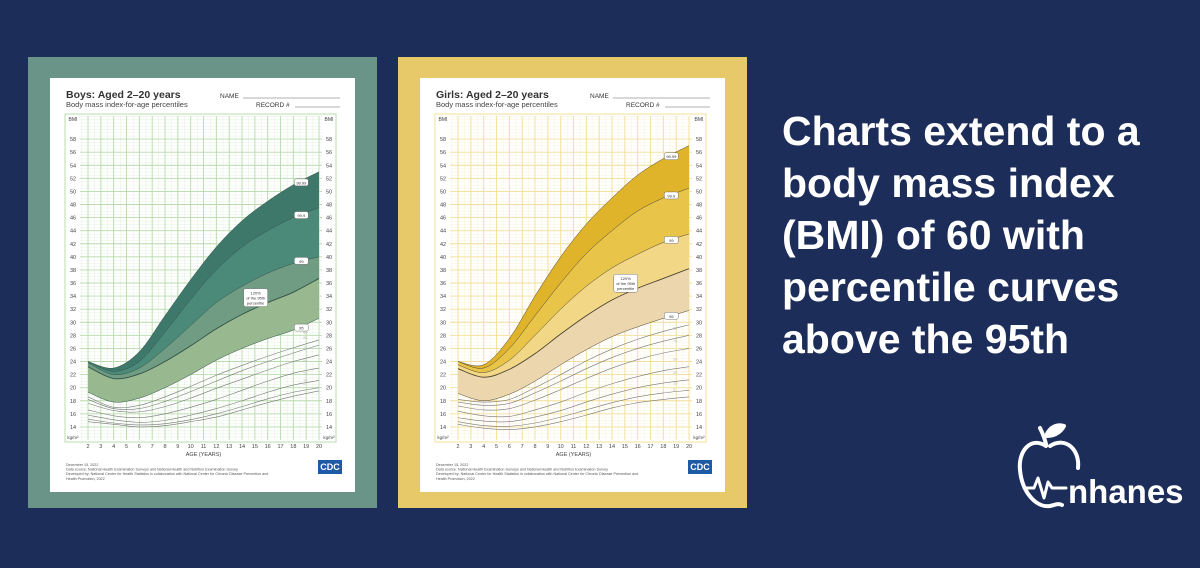 The height and width of the screenshot is (568, 1200). I want to click on percentile-label: 75, so click(305, 347).